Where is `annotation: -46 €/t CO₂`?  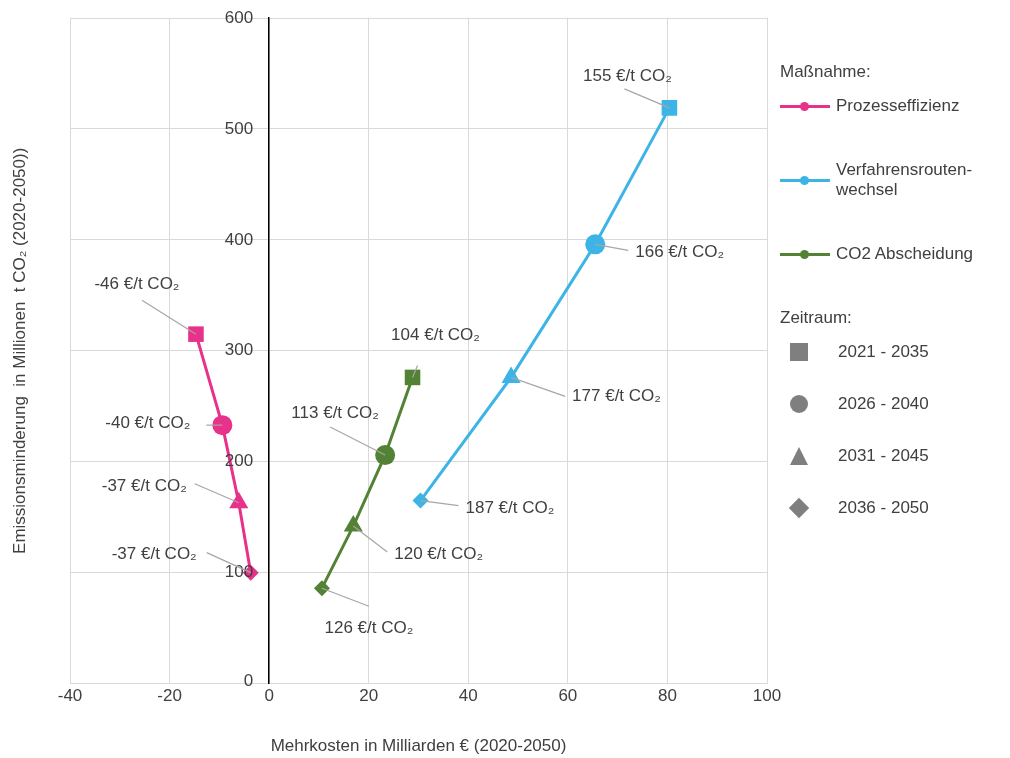 annotation: -46 €/t CO₂ is located at coordinates (137, 283).